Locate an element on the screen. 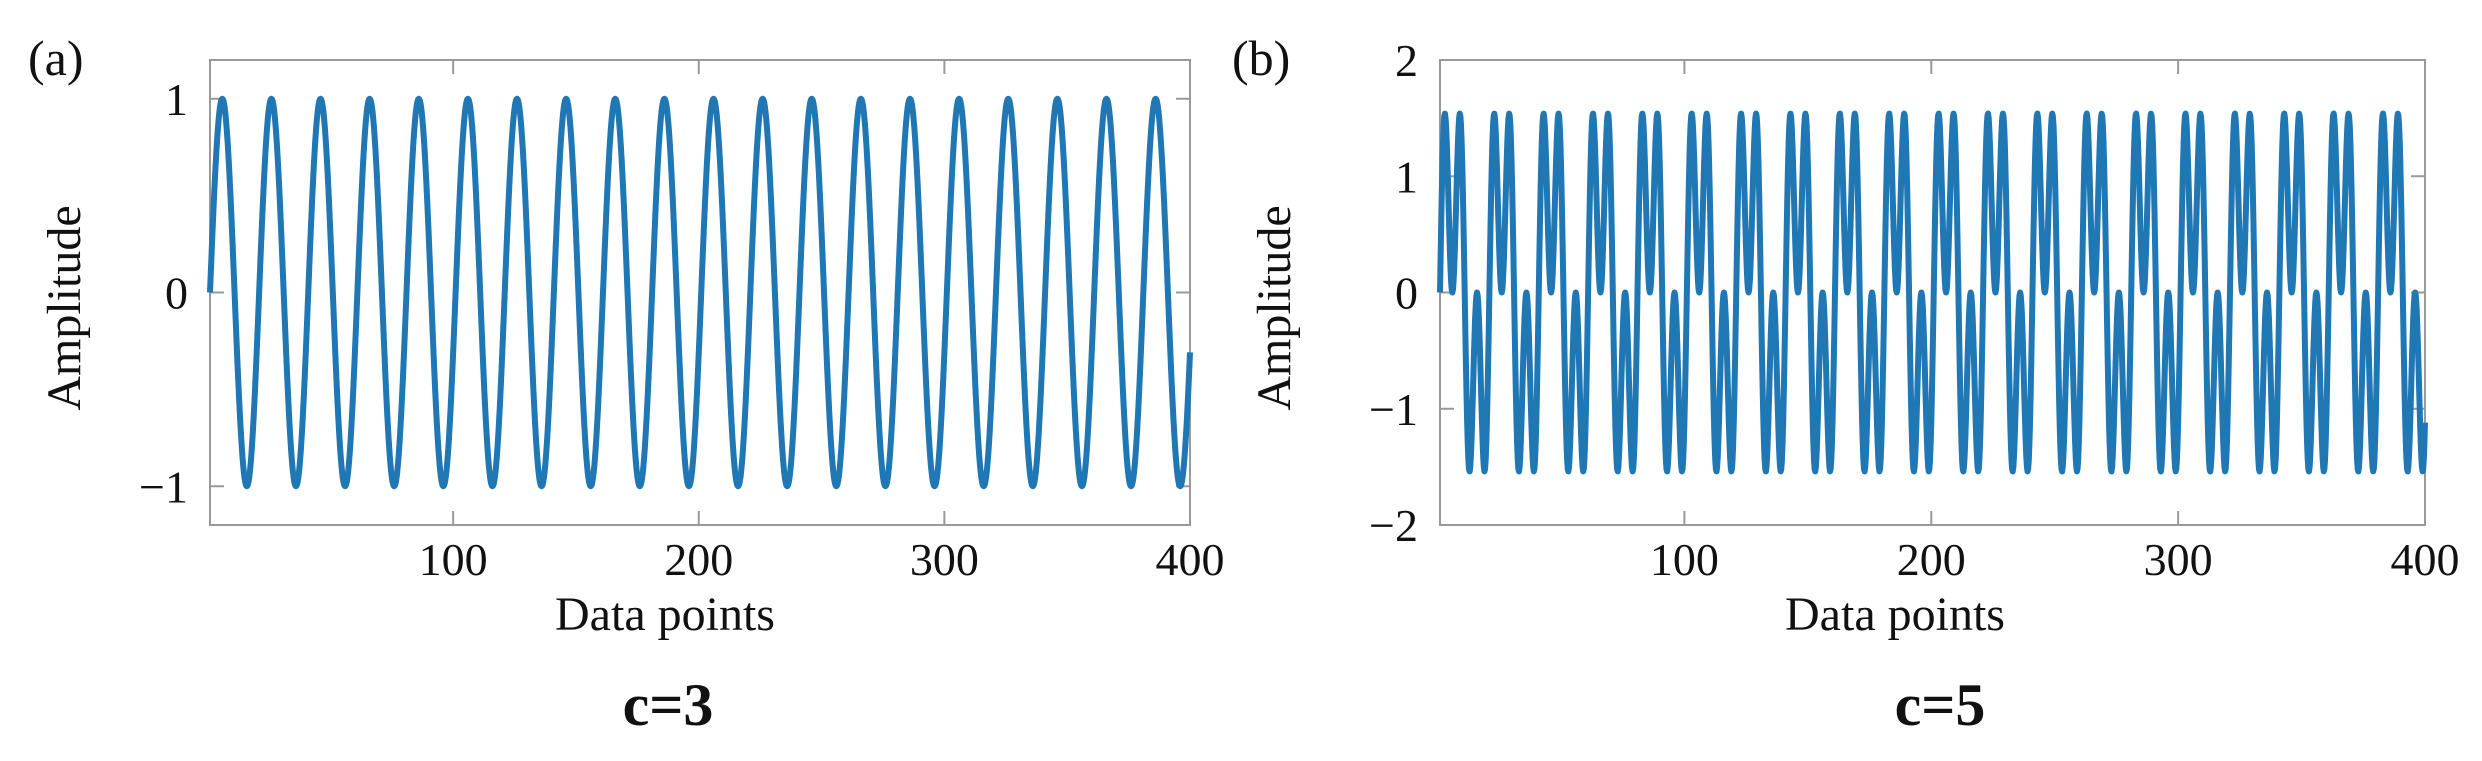 This screenshot has width=2482, height=761. caption-b: c=5 is located at coordinates (1940, 705).